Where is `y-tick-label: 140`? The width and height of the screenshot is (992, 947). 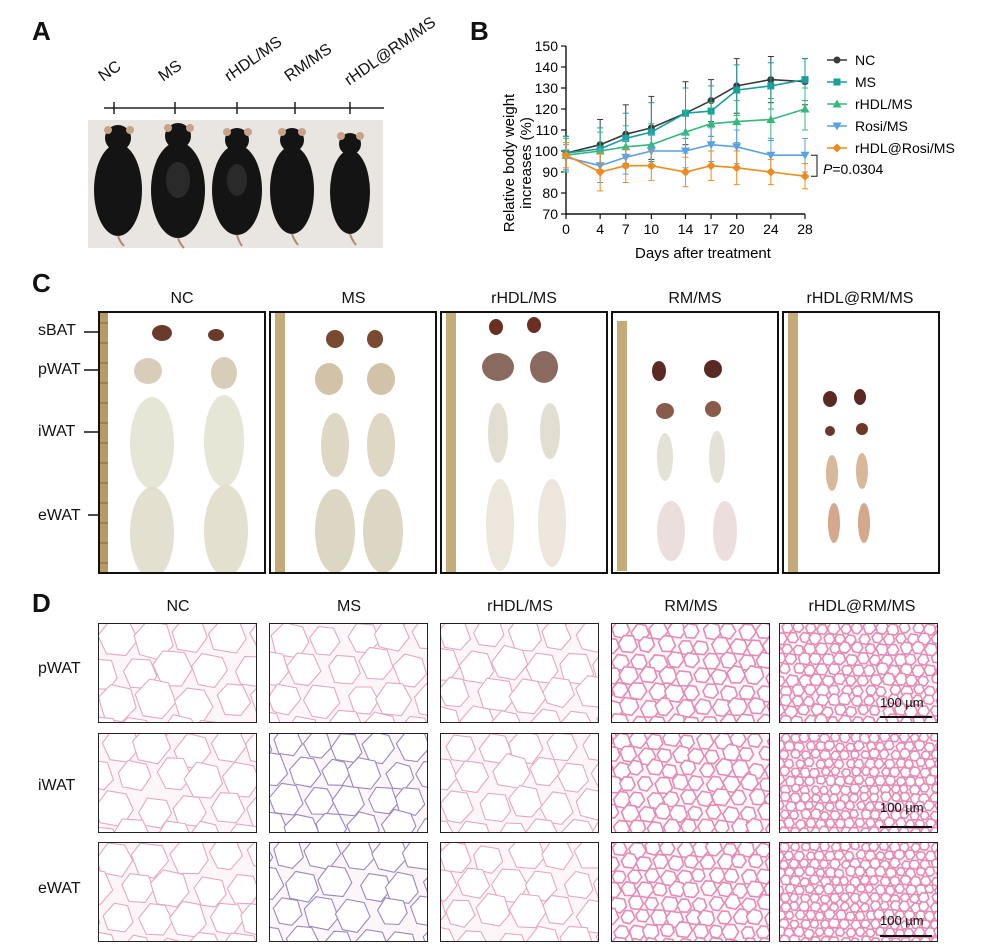 y-tick-label: 140 is located at coordinates (547, 67).